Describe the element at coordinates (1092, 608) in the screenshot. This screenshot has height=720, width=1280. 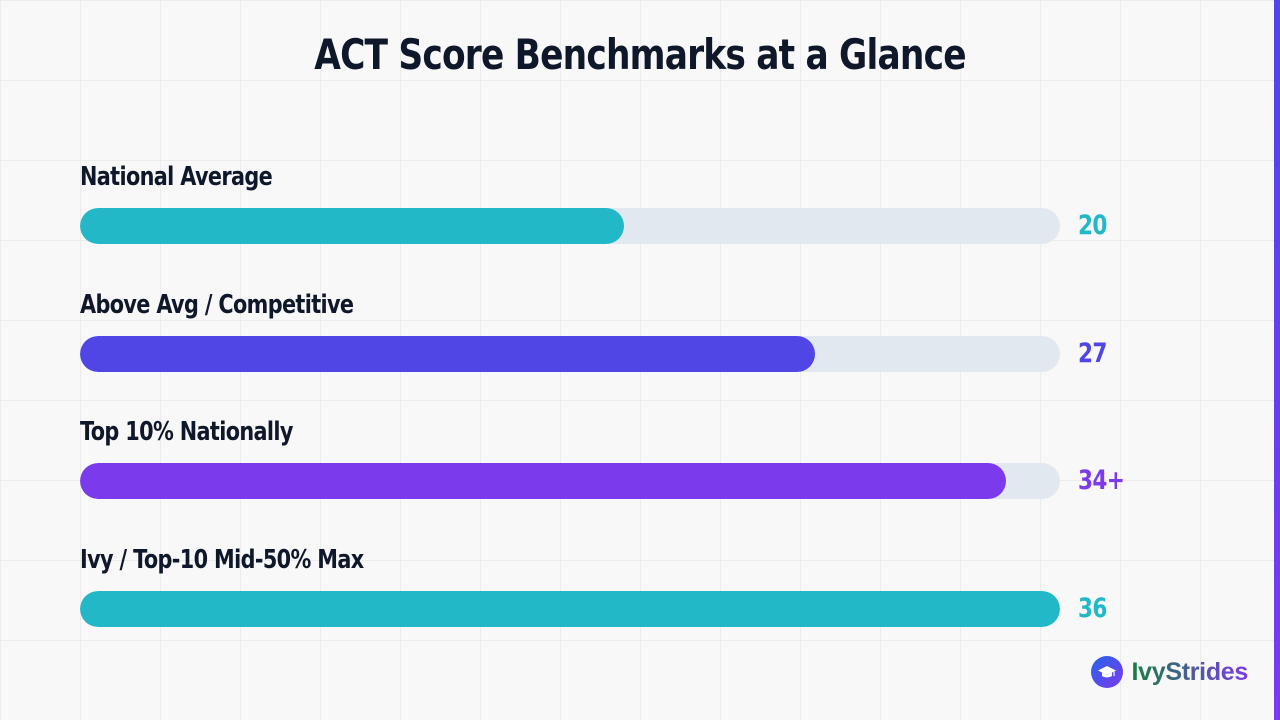
I see `bar-value-label: 36` at that location.